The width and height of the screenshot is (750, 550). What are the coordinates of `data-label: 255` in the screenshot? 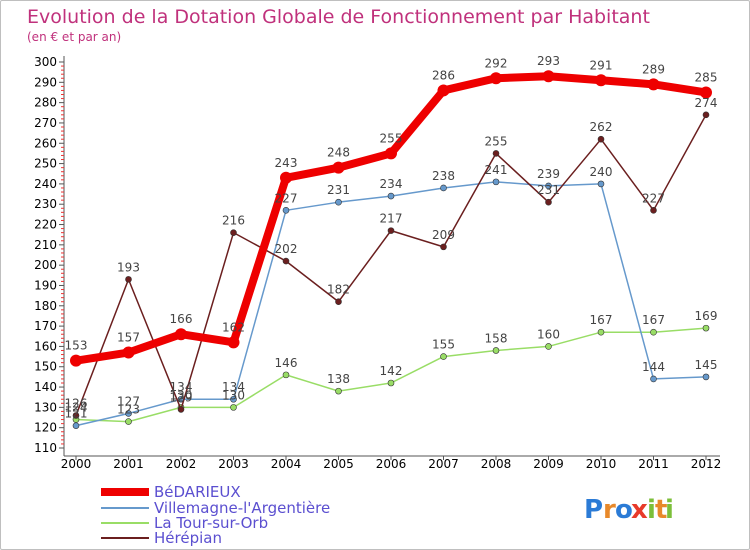 It's located at (391, 138).